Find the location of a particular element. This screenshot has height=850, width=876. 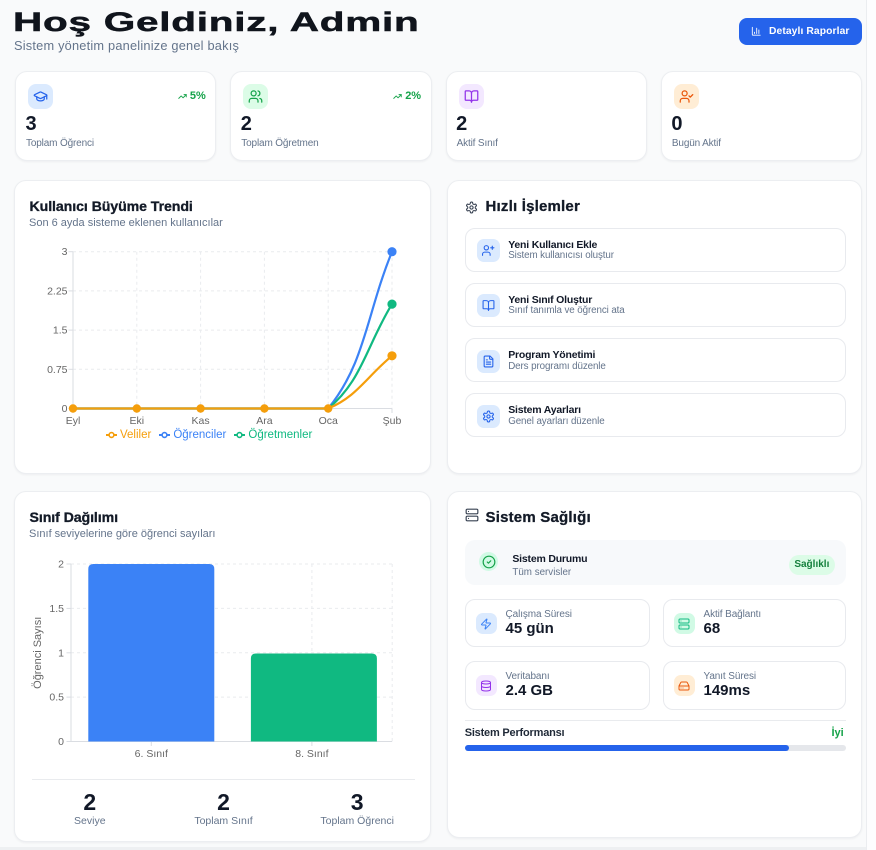

svg-text: Öğrenci Sayısı is located at coordinates (38, 653).